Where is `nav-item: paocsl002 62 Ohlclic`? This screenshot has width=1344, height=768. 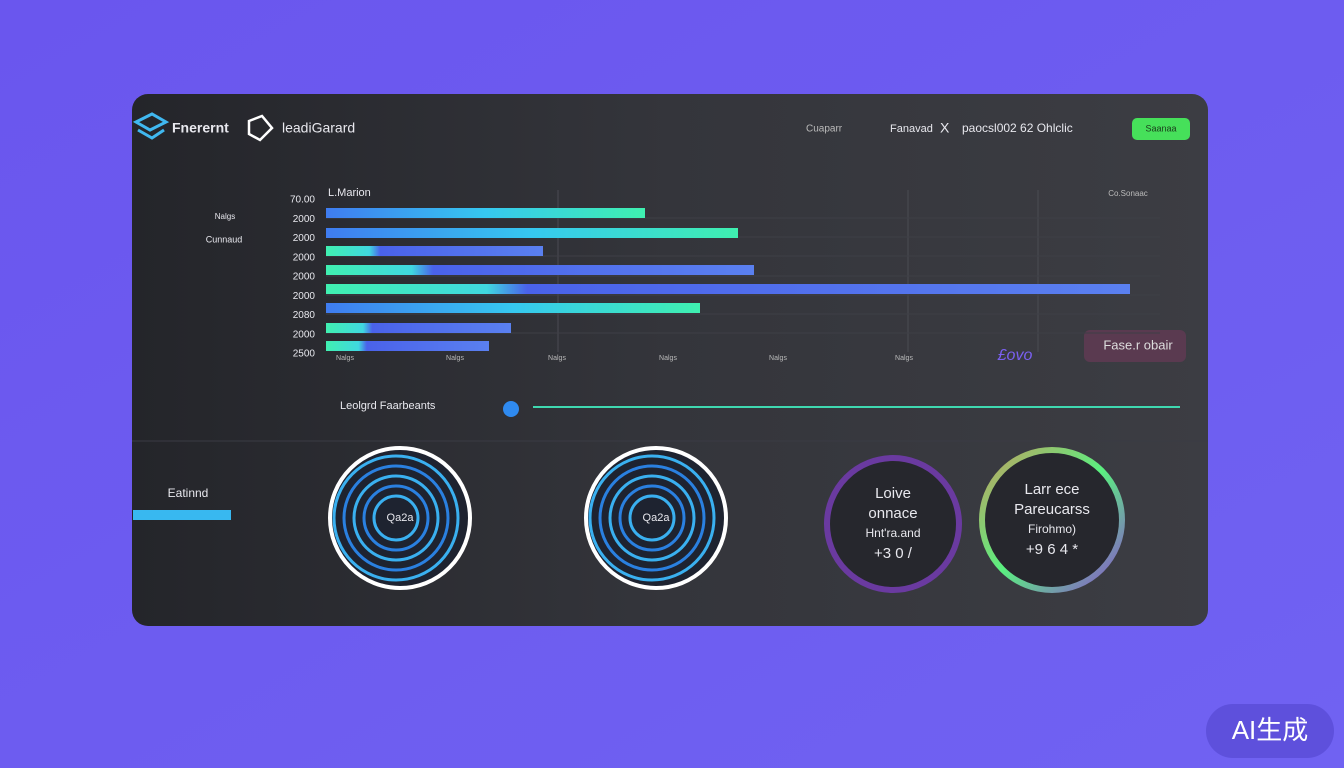
nav-item: paocsl002 62 Ohlclic is located at coordinates (1017, 128).